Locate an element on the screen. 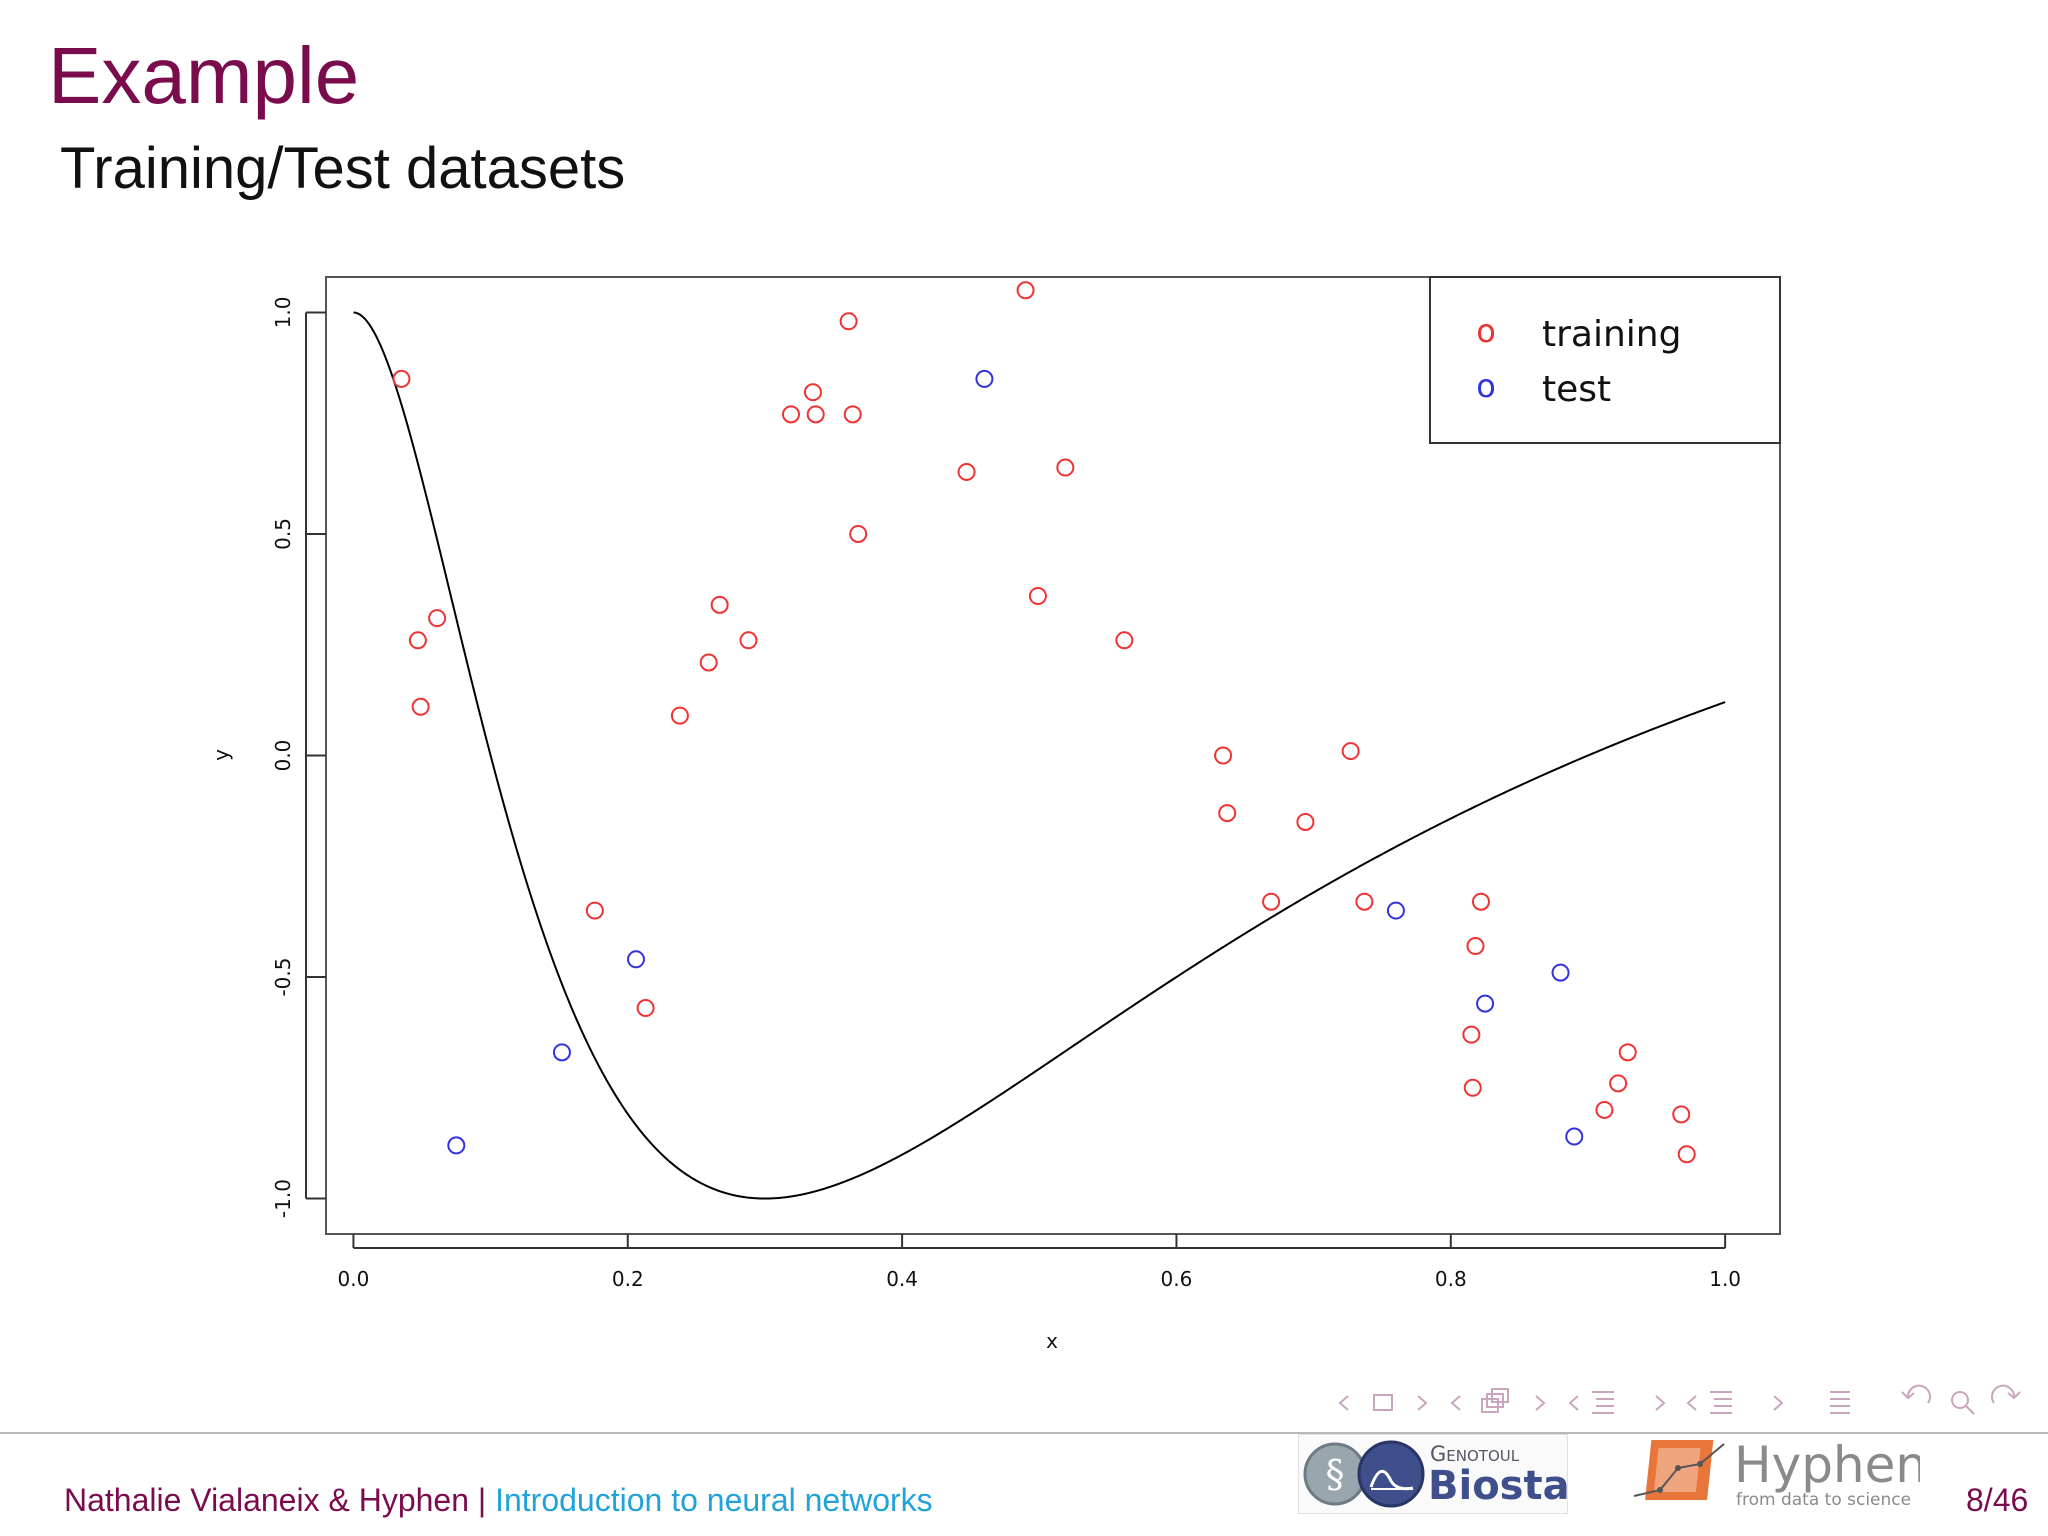 The height and width of the screenshot is (1536, 2048). nav-document-icon is located at coordinates (1735, 1402).